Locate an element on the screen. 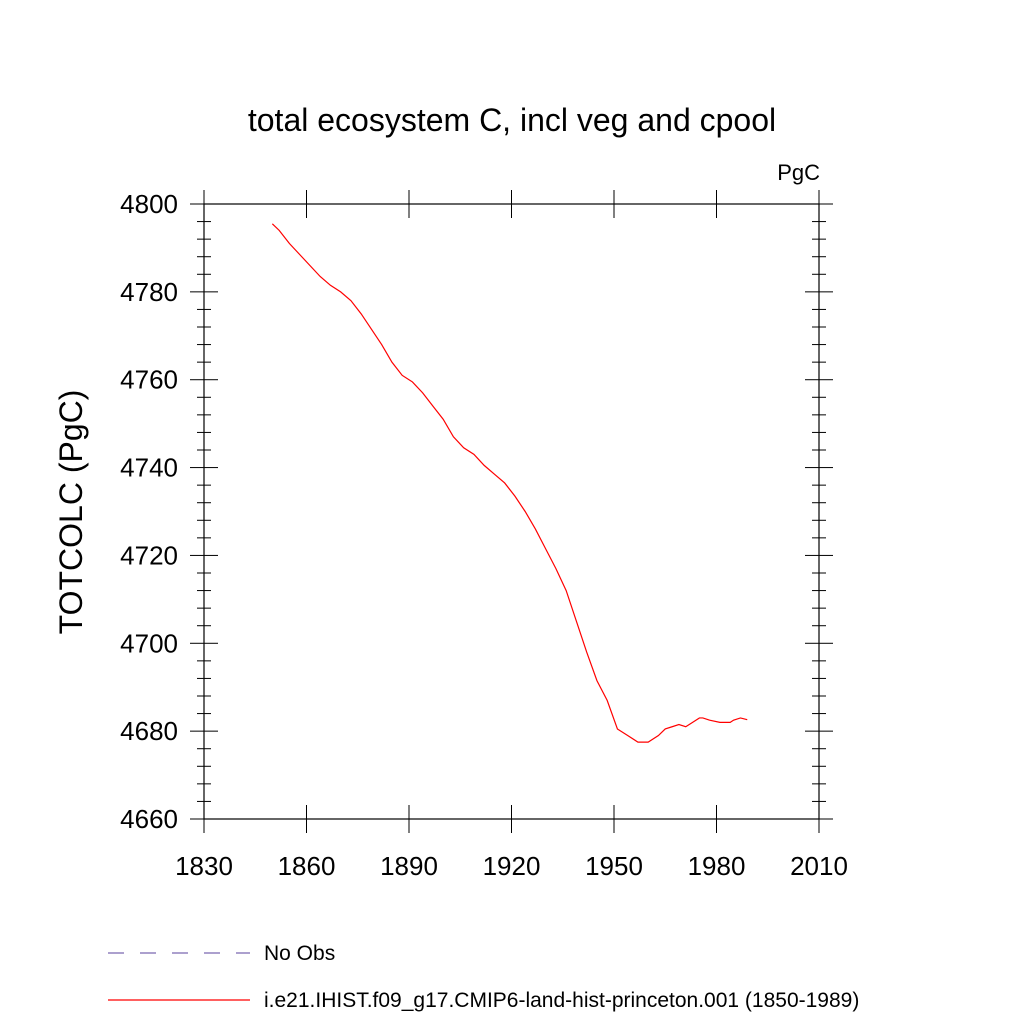 The width and height of the screenshot is (1024, 1024). y-tick-label: 4800 is located at coordinates (149, 204).